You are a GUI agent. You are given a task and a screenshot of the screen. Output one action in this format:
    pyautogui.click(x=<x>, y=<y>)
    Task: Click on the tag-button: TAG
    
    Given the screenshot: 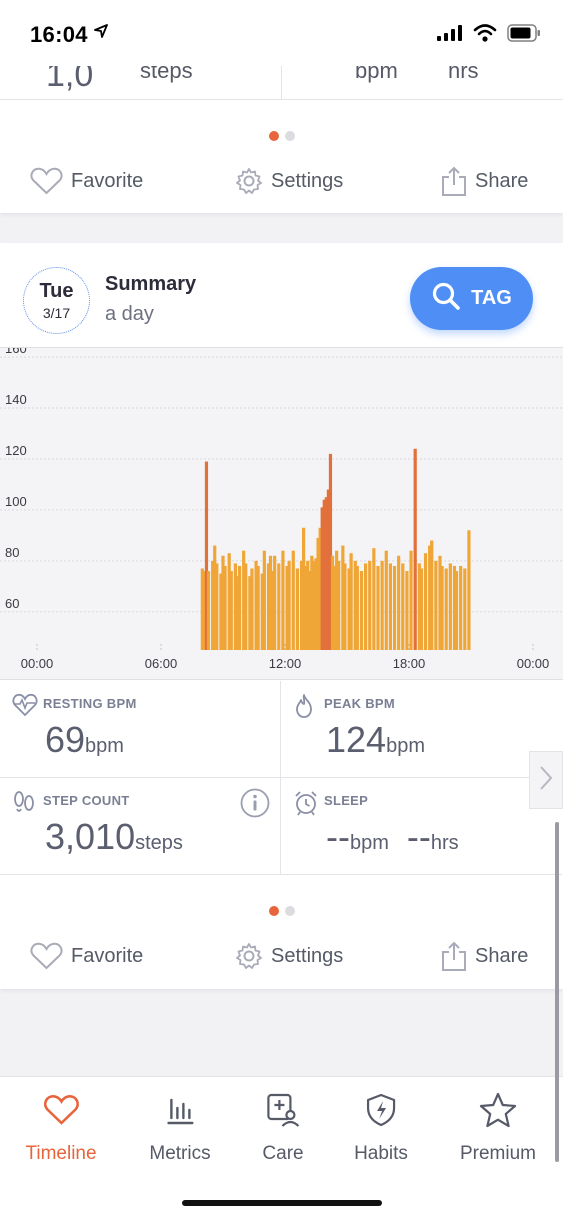 What is the action you would take?
    pyautogui.click(x=471, y=298)
    